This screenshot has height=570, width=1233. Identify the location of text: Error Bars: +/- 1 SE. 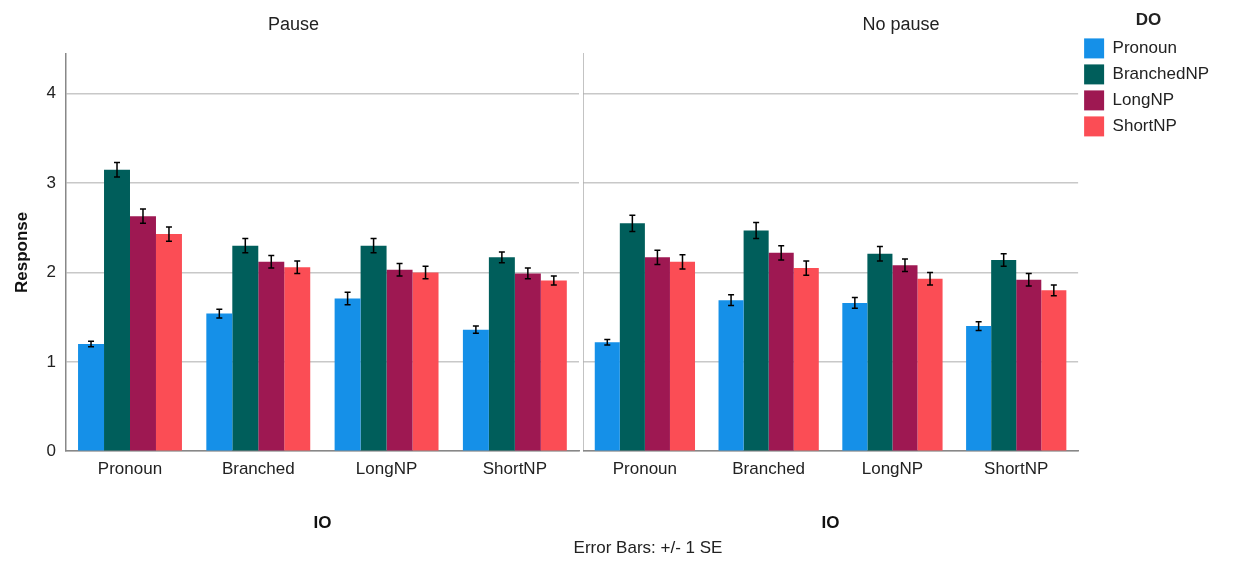
(648, 548).